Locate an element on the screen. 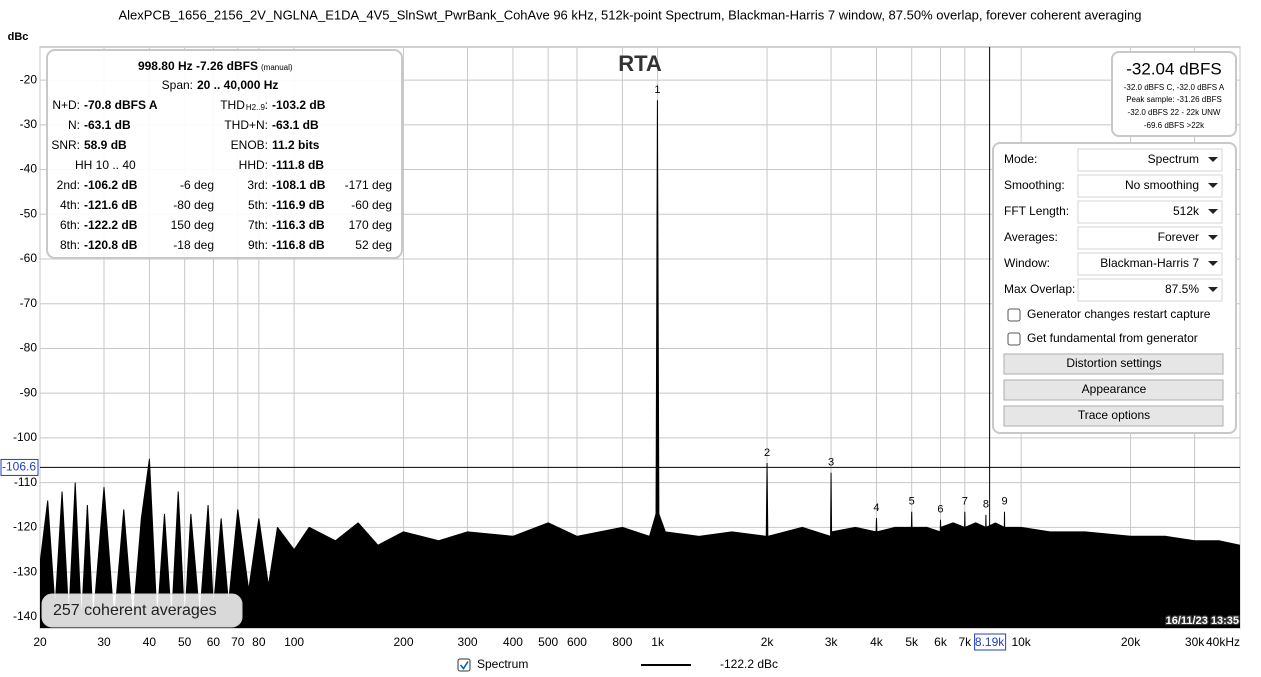  x-tick-label: 500 is located at coordinates (548, 642).